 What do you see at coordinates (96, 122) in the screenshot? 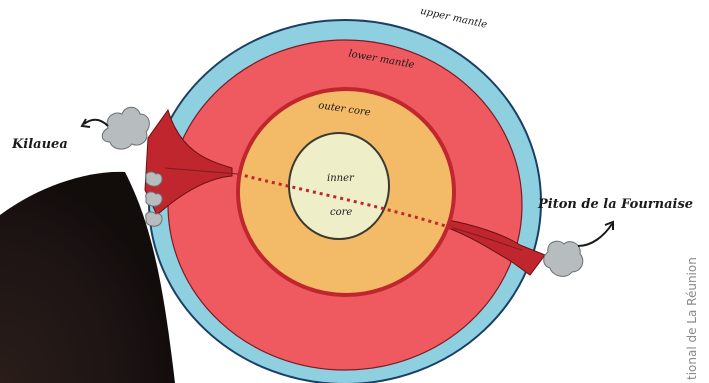
I see `kilauea-arrow-icon` at bounding box center [96, 122].